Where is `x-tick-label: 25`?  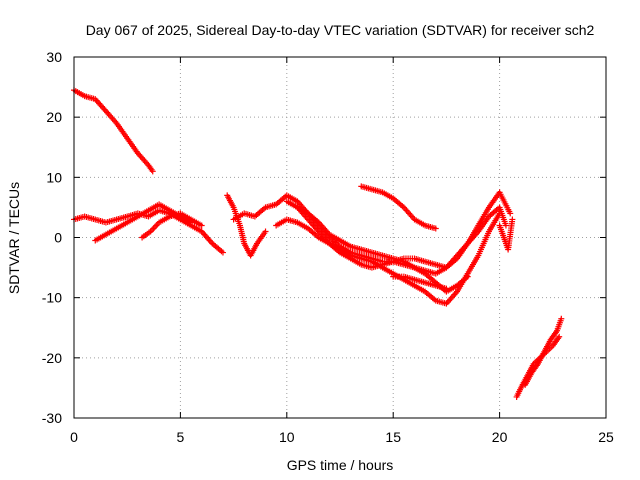 x-tick-label: 25 is located at coordinates (606, 437).